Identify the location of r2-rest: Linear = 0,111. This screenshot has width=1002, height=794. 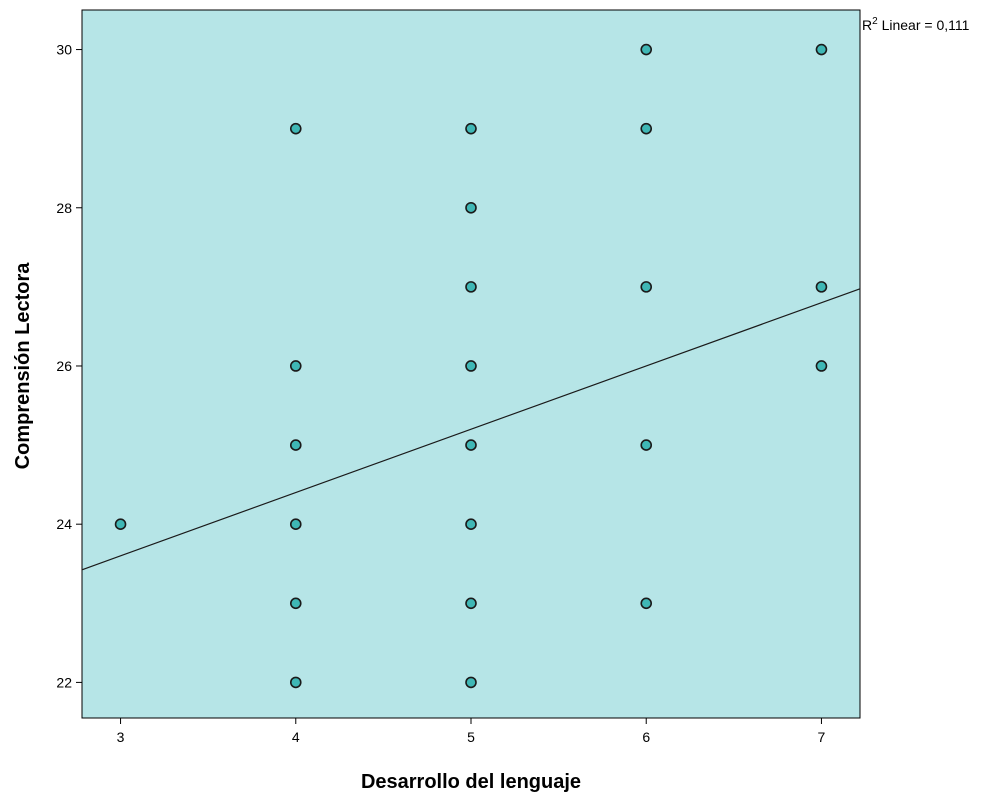
(924, 25).